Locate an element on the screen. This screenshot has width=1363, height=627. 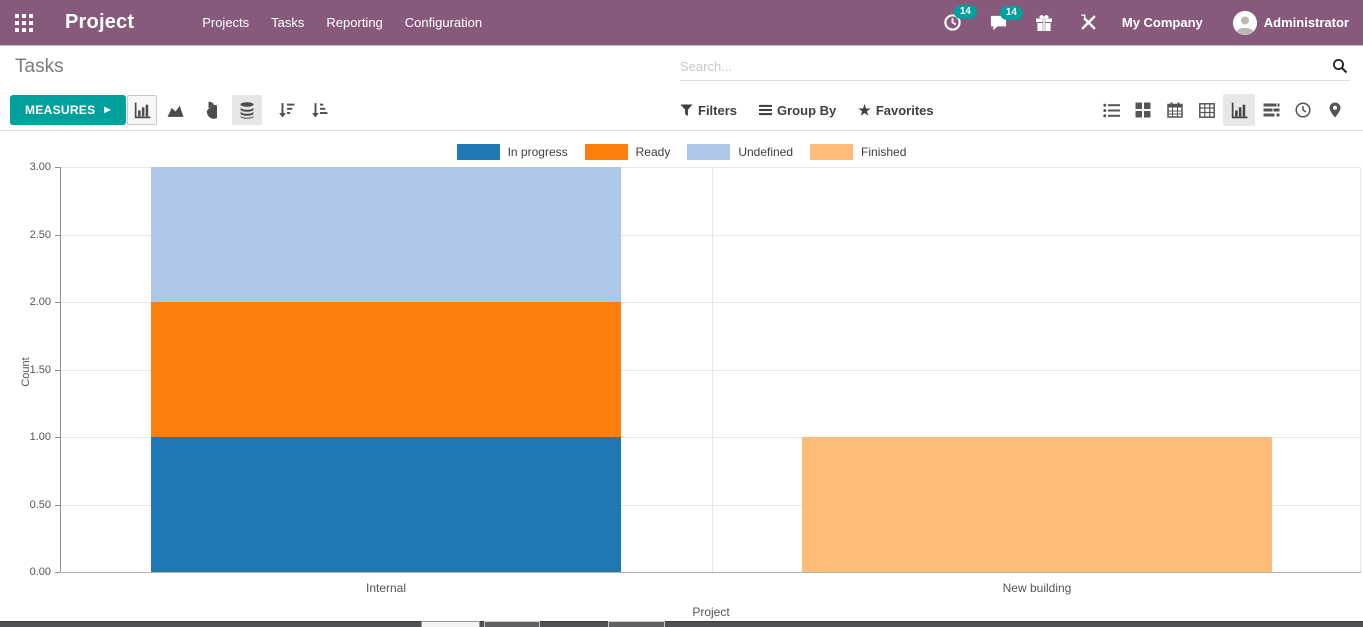
company-switcher: My Company is located at coordinates (1162, 22).